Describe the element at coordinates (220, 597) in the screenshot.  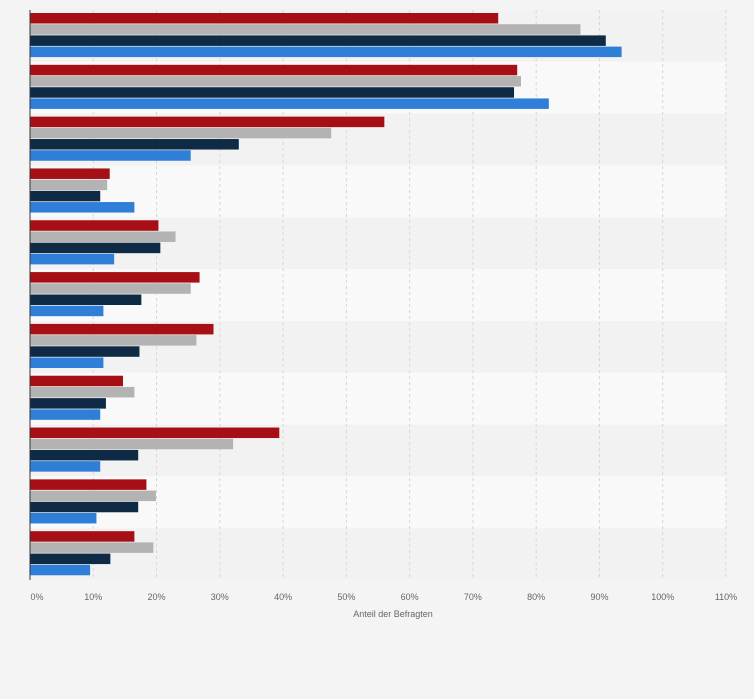
I see `x-tick-label: 30%` at that location.